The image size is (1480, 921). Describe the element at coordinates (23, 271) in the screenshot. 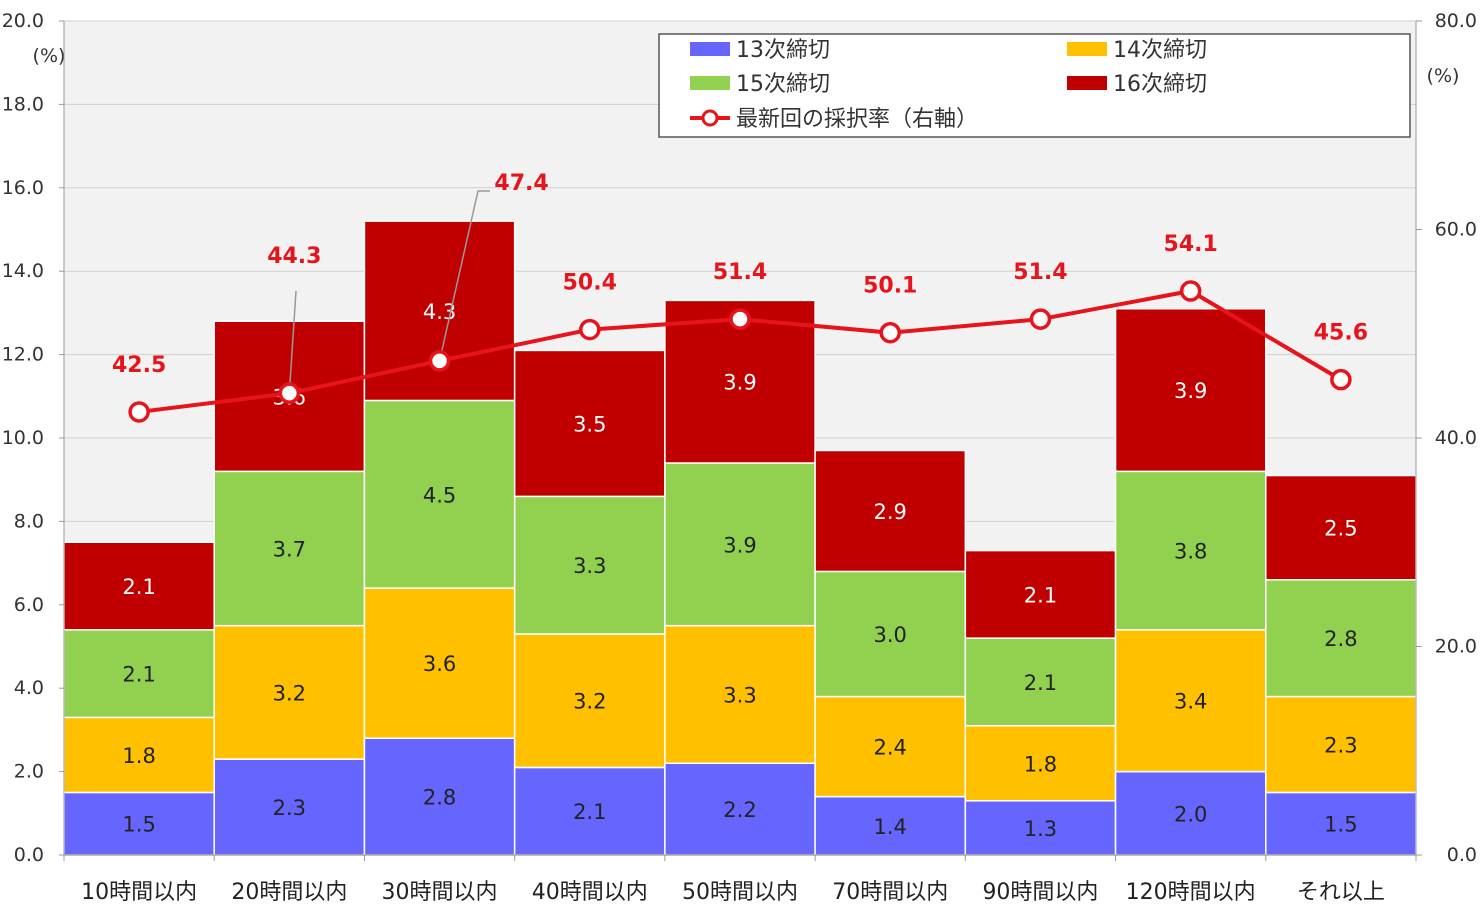

I see `y-left-tick-label: 14.0` at that location.